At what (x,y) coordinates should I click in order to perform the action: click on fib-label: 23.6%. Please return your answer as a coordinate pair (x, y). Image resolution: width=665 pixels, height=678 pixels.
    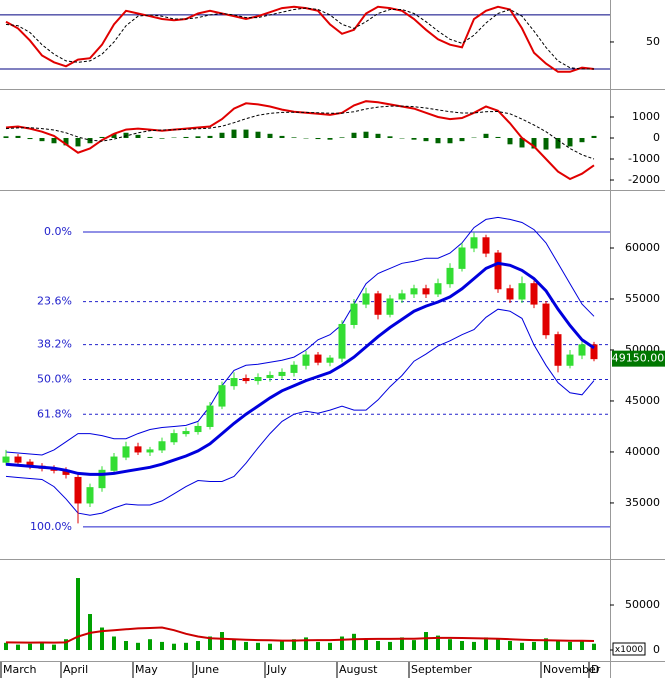
    Looking at the image, I should click on (54, 301).